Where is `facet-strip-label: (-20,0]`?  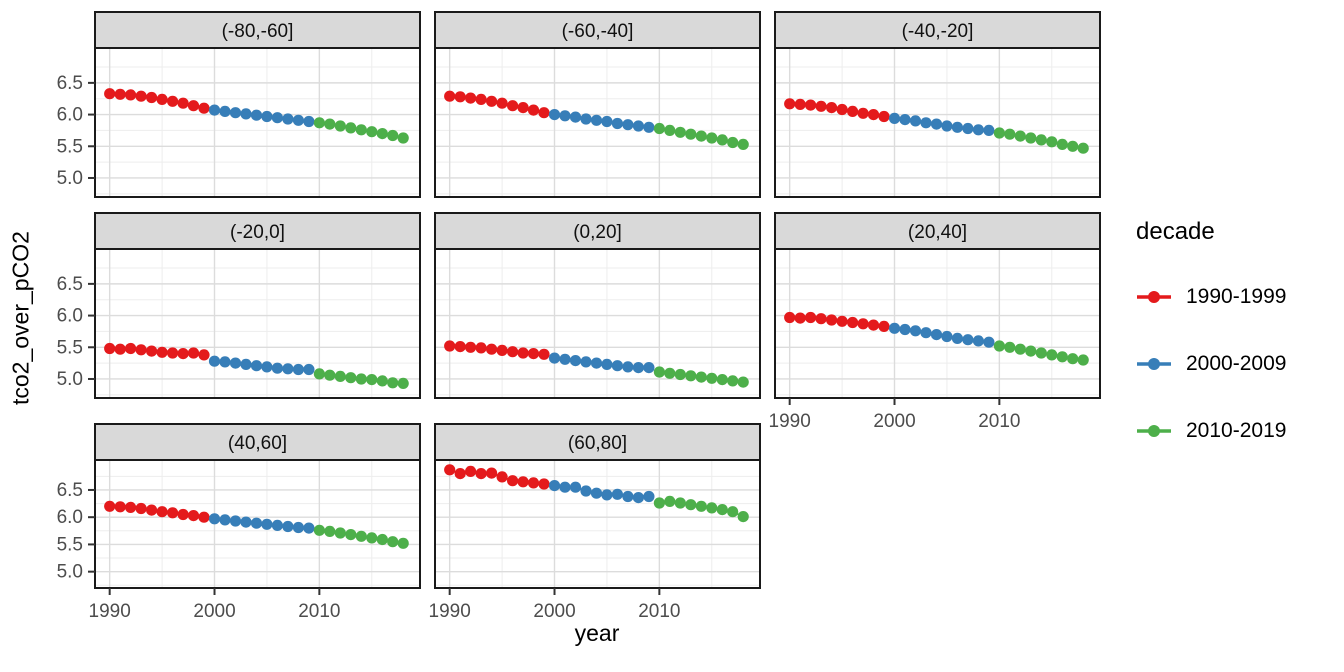 facet-strip-label: (-20,0] is located at coordinates (257, 232).